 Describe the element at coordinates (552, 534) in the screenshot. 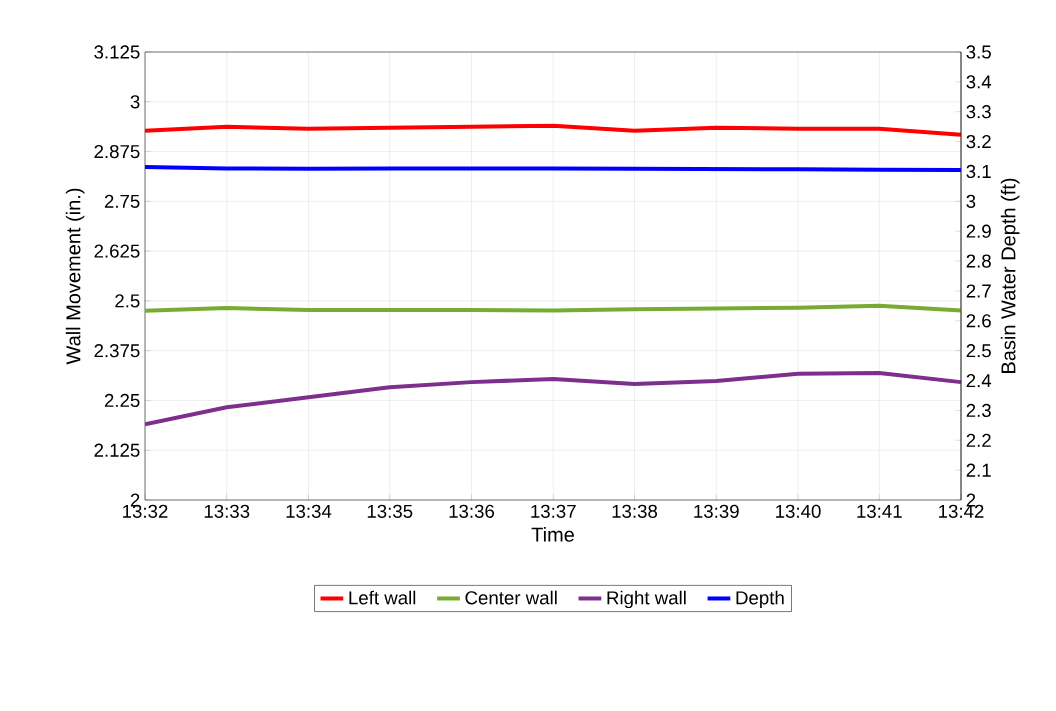

I see `x-axis-title: Time` at that location.